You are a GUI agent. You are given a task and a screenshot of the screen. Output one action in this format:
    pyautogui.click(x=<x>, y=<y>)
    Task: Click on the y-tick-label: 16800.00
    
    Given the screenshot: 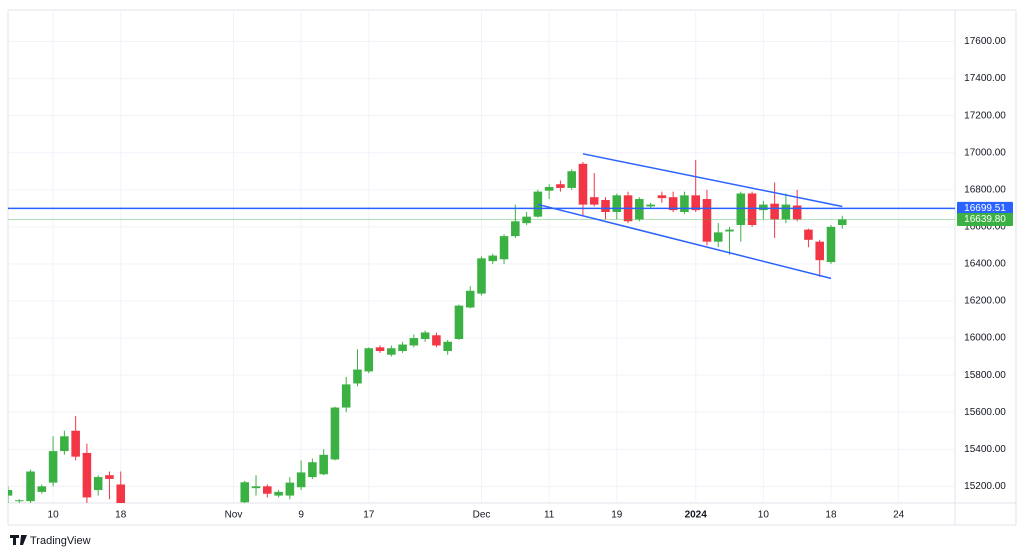 What is the action you would take?
    pyautogui.click(x=985, y=189)
    